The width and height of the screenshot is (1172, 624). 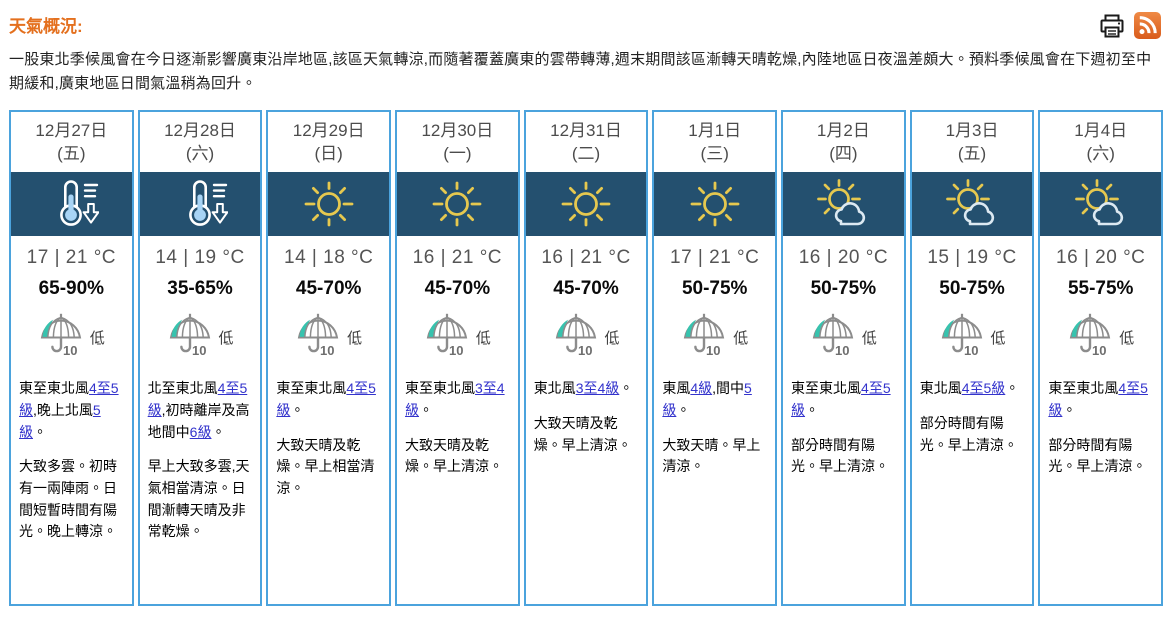 What do you see at coordinates (972, 258) in the screenshot?
I see `temperature-range: 15 | 19 °C` at bounding box center [972, 258].